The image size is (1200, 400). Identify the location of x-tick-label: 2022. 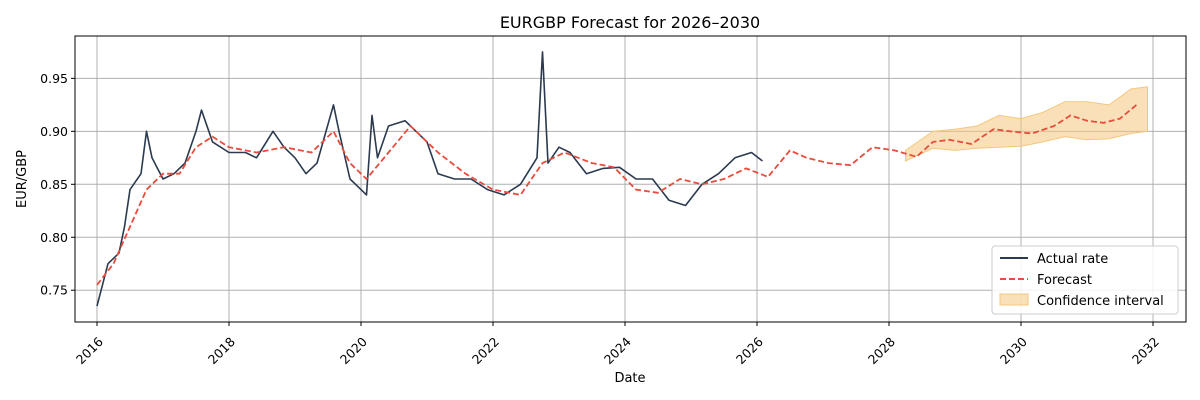
(485, 350).